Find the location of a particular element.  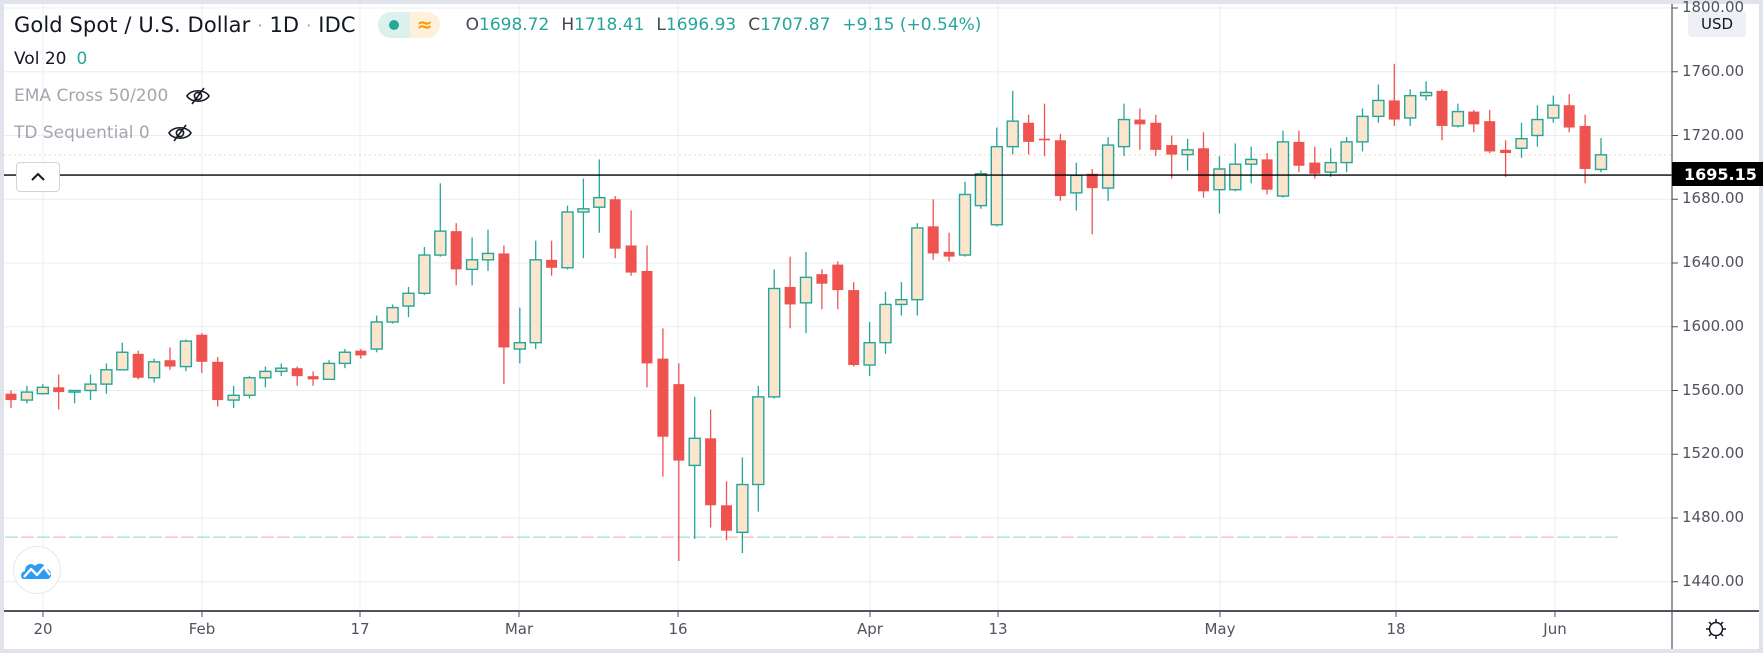

indicator-volume: Vol 20 0 is located at coordinates (497, 59).